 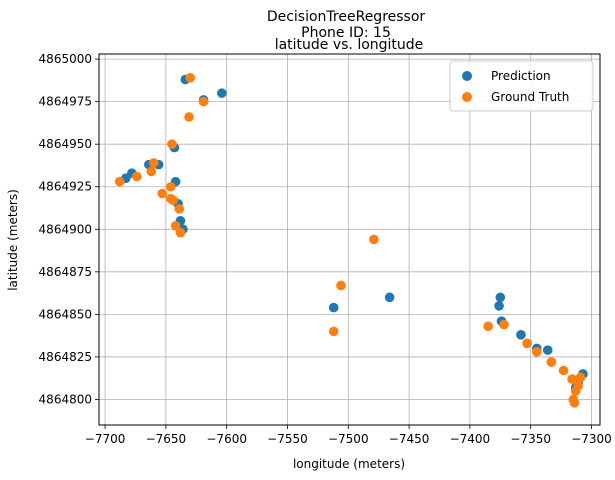 What do you see at coordinates (530, 97) in the screenshot?
I see `legend-label-ground-truth: Ground Truth` at bounding box center [530, 97].